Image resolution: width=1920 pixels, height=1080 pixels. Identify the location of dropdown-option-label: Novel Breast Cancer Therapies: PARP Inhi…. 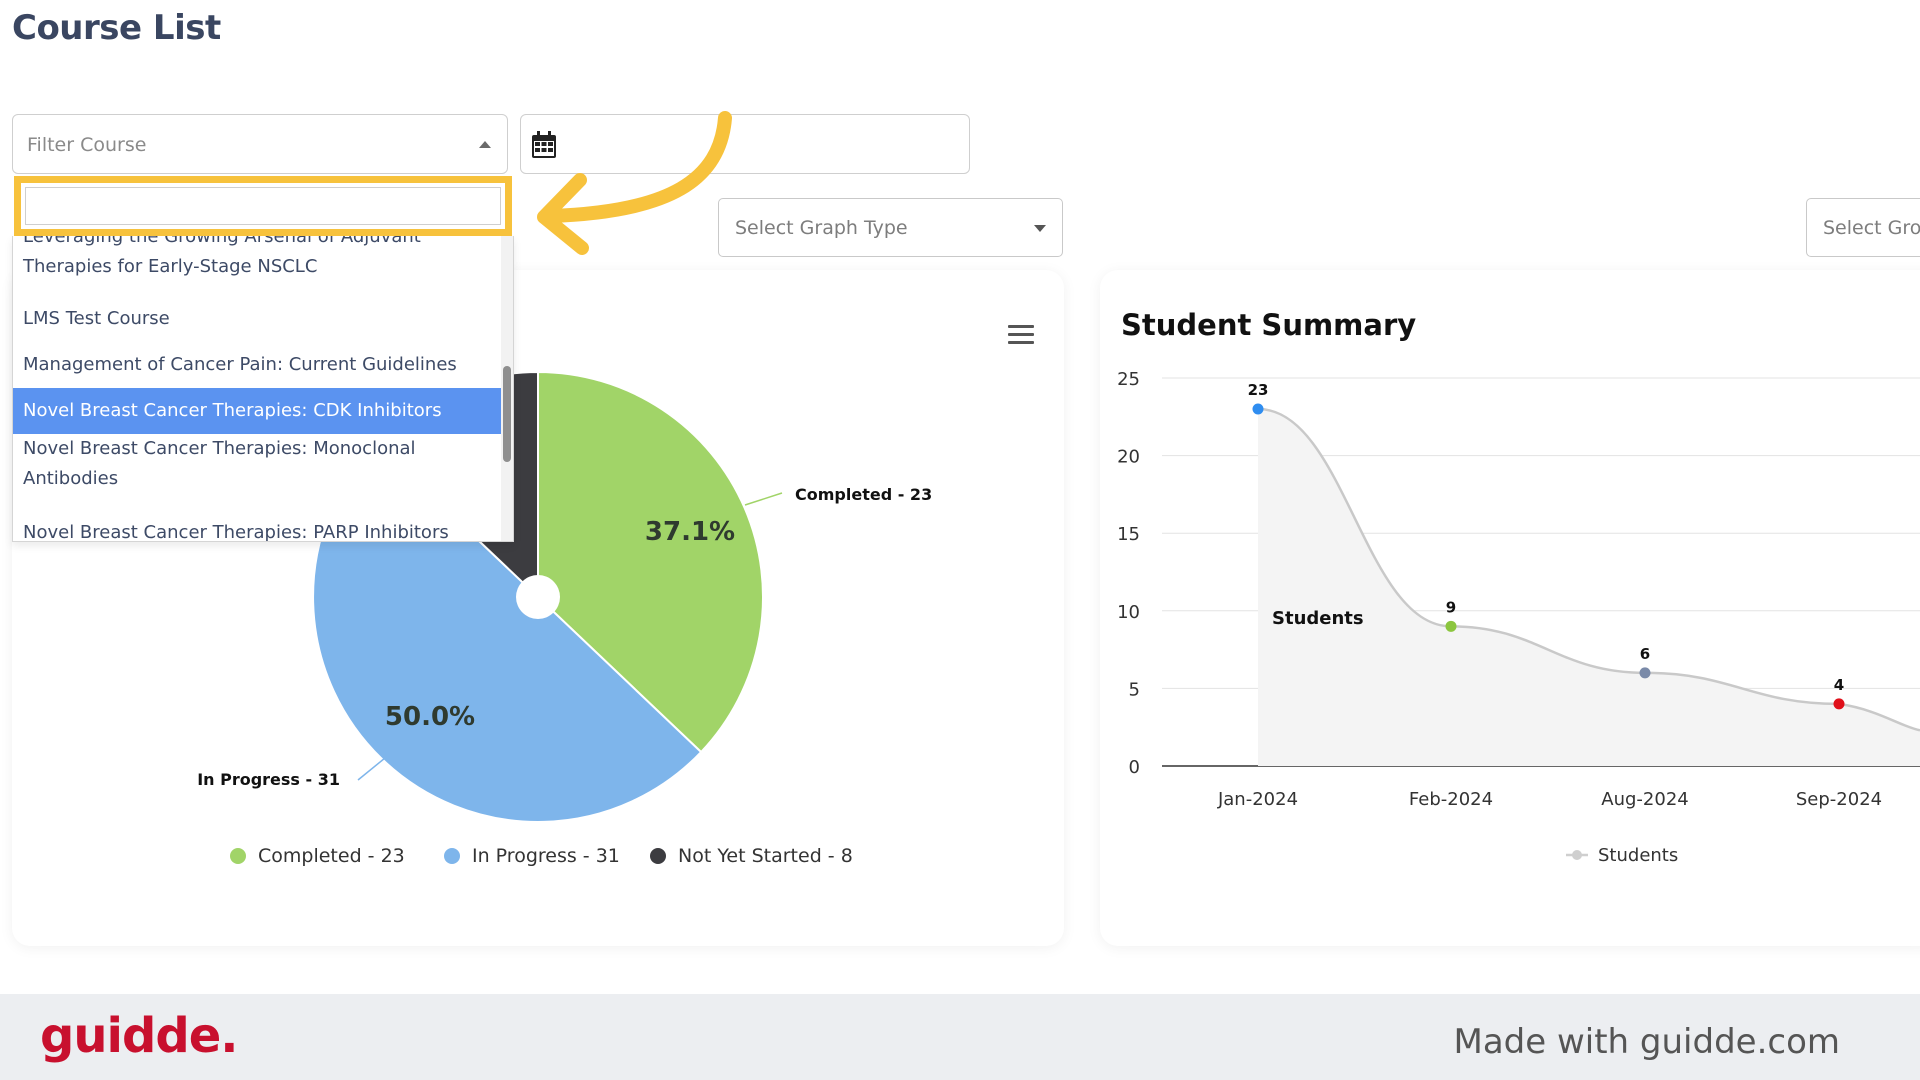
(236, 532).